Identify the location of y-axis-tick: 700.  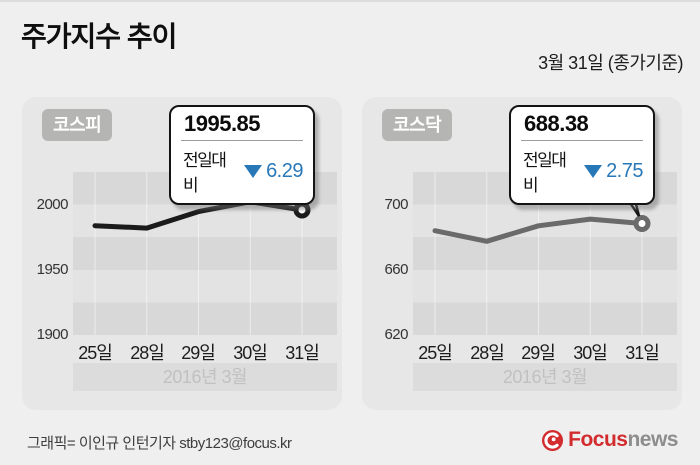
(396, 204).